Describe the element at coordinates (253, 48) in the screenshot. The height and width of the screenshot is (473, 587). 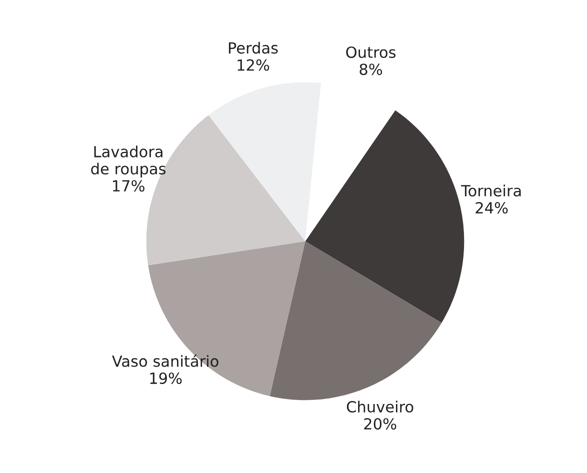
I see `slice-label: Perdas` at that location.